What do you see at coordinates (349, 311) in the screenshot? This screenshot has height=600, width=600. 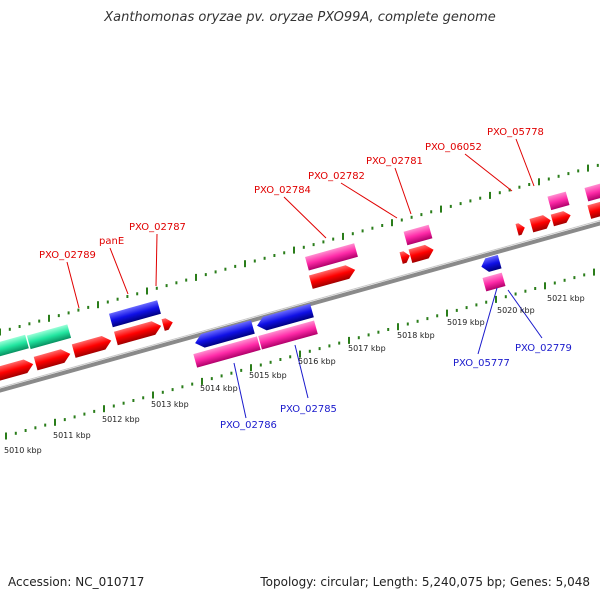 I see `reverse-genes` at bounding box center [349, 311].